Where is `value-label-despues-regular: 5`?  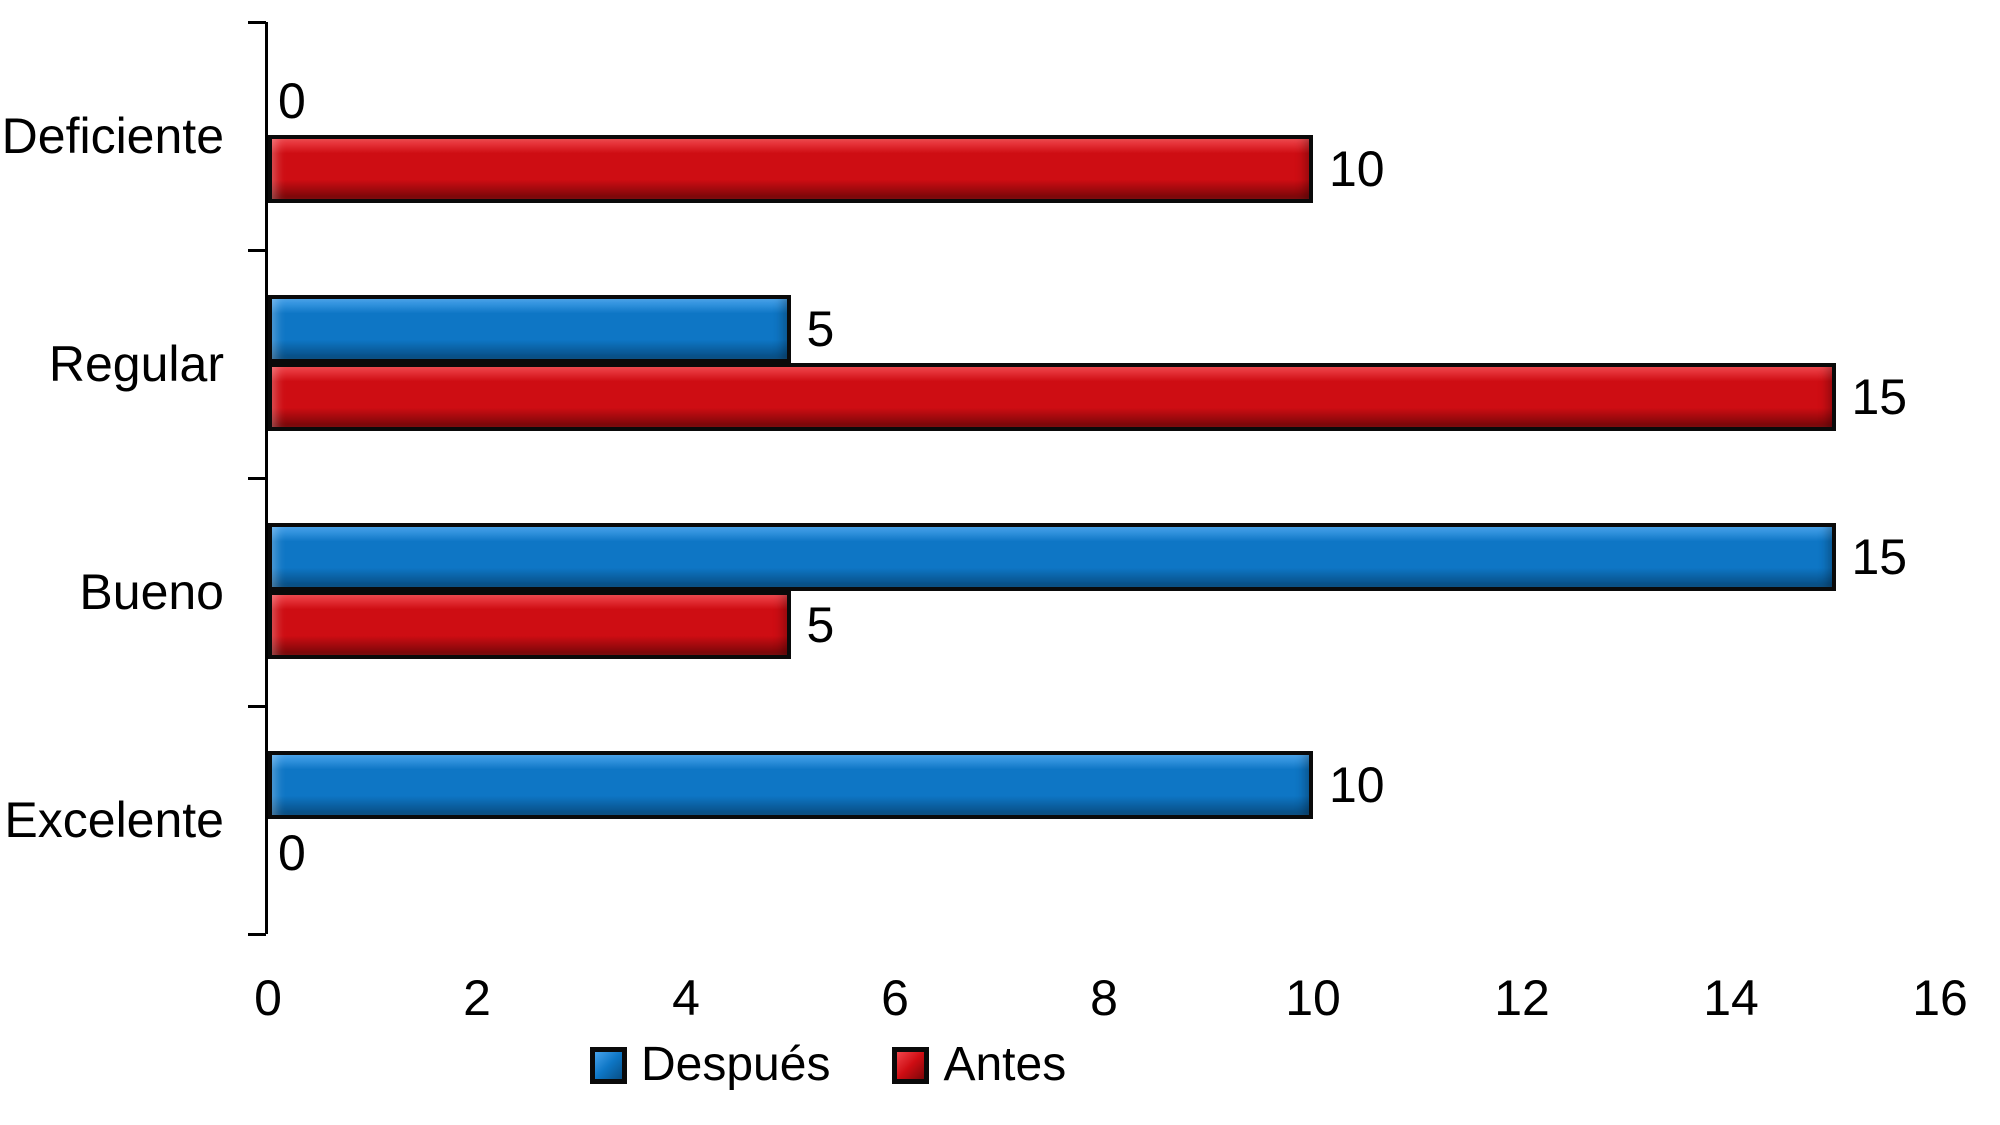
value-label-despues-regular: 5 is located at coordinates (820, 329).